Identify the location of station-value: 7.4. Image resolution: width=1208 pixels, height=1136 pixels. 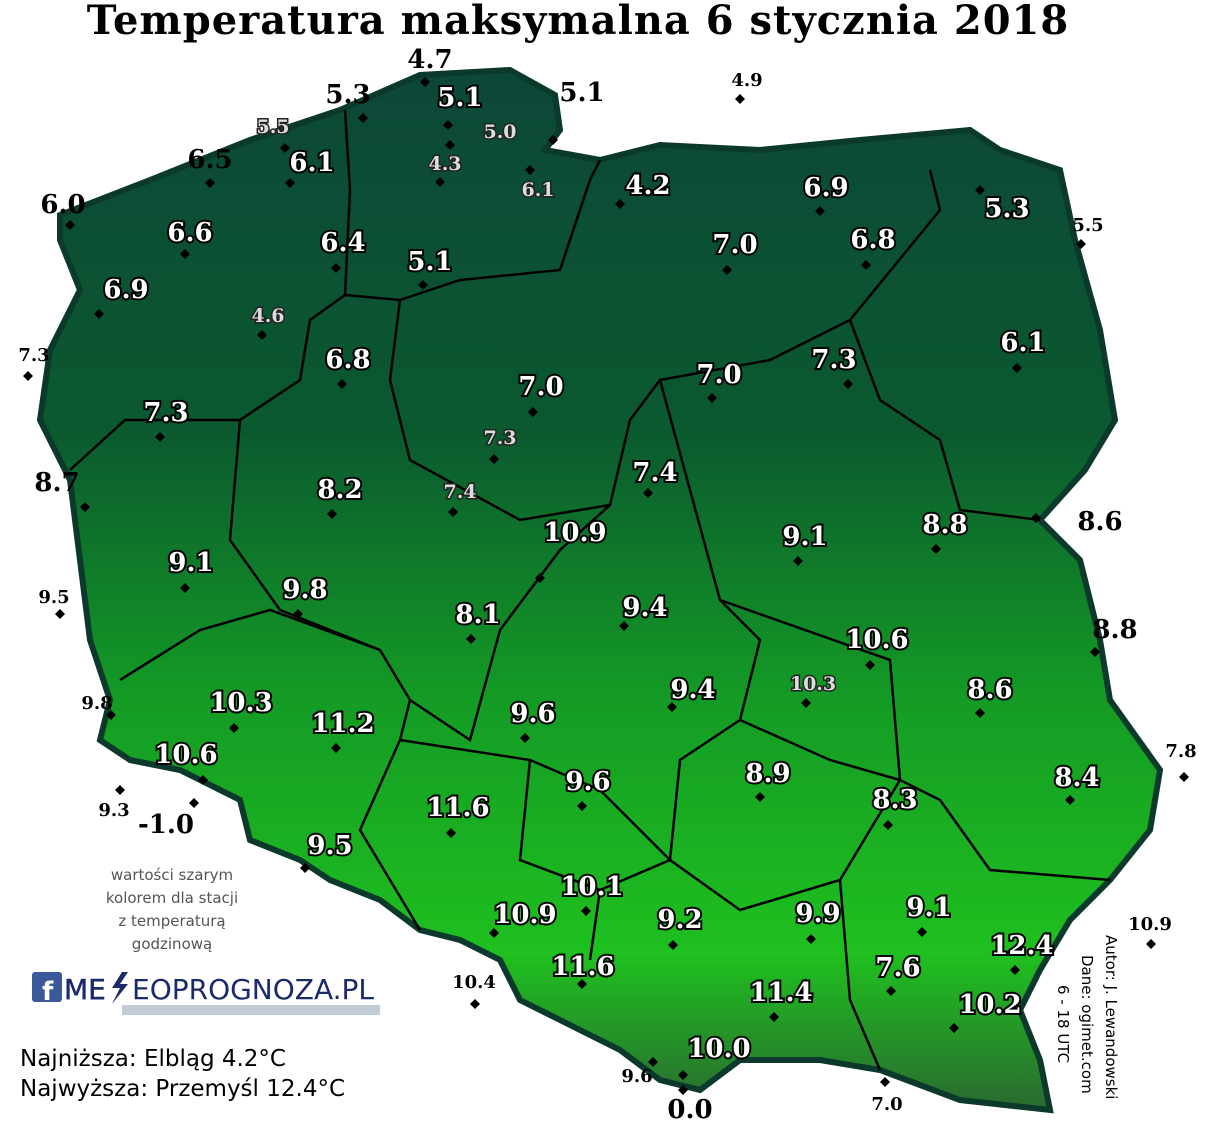
(654, 473).